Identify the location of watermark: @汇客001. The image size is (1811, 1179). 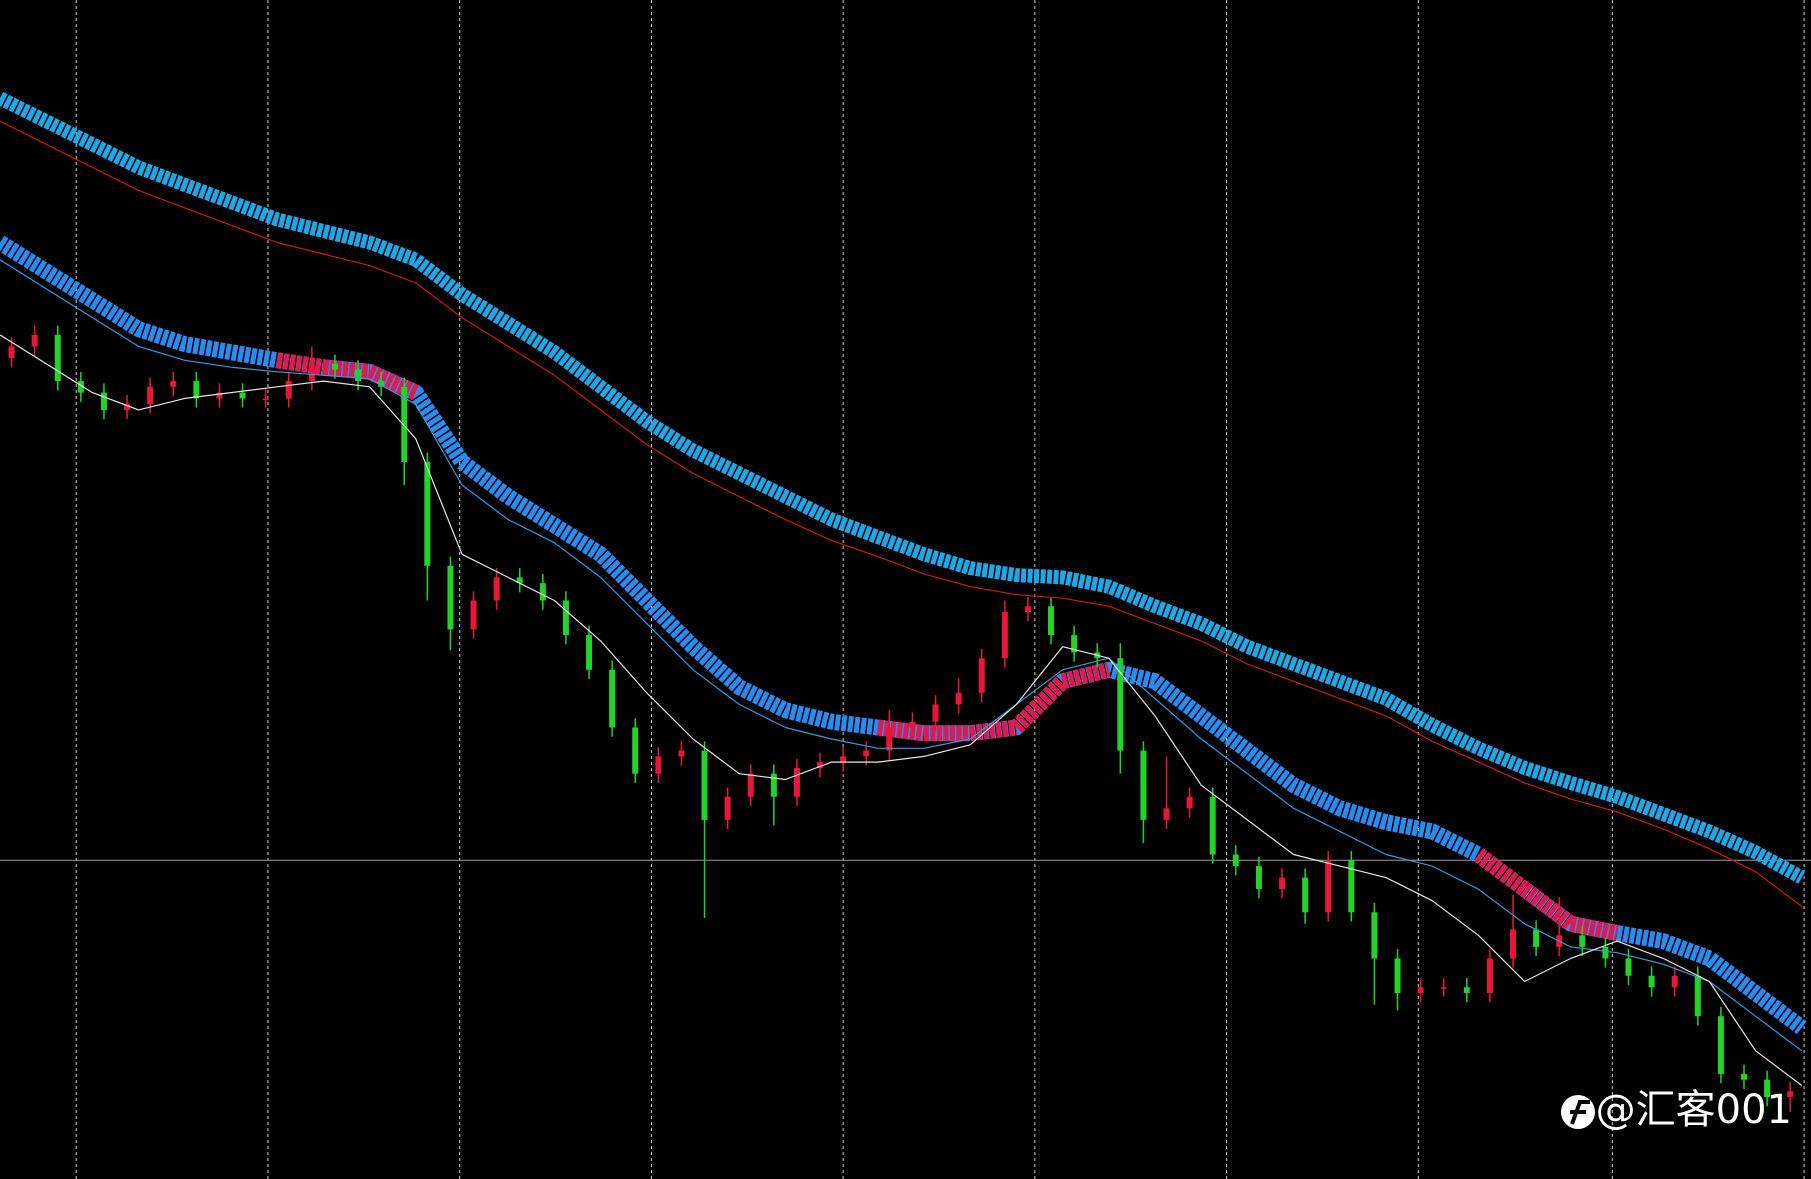
(1676, 1110).